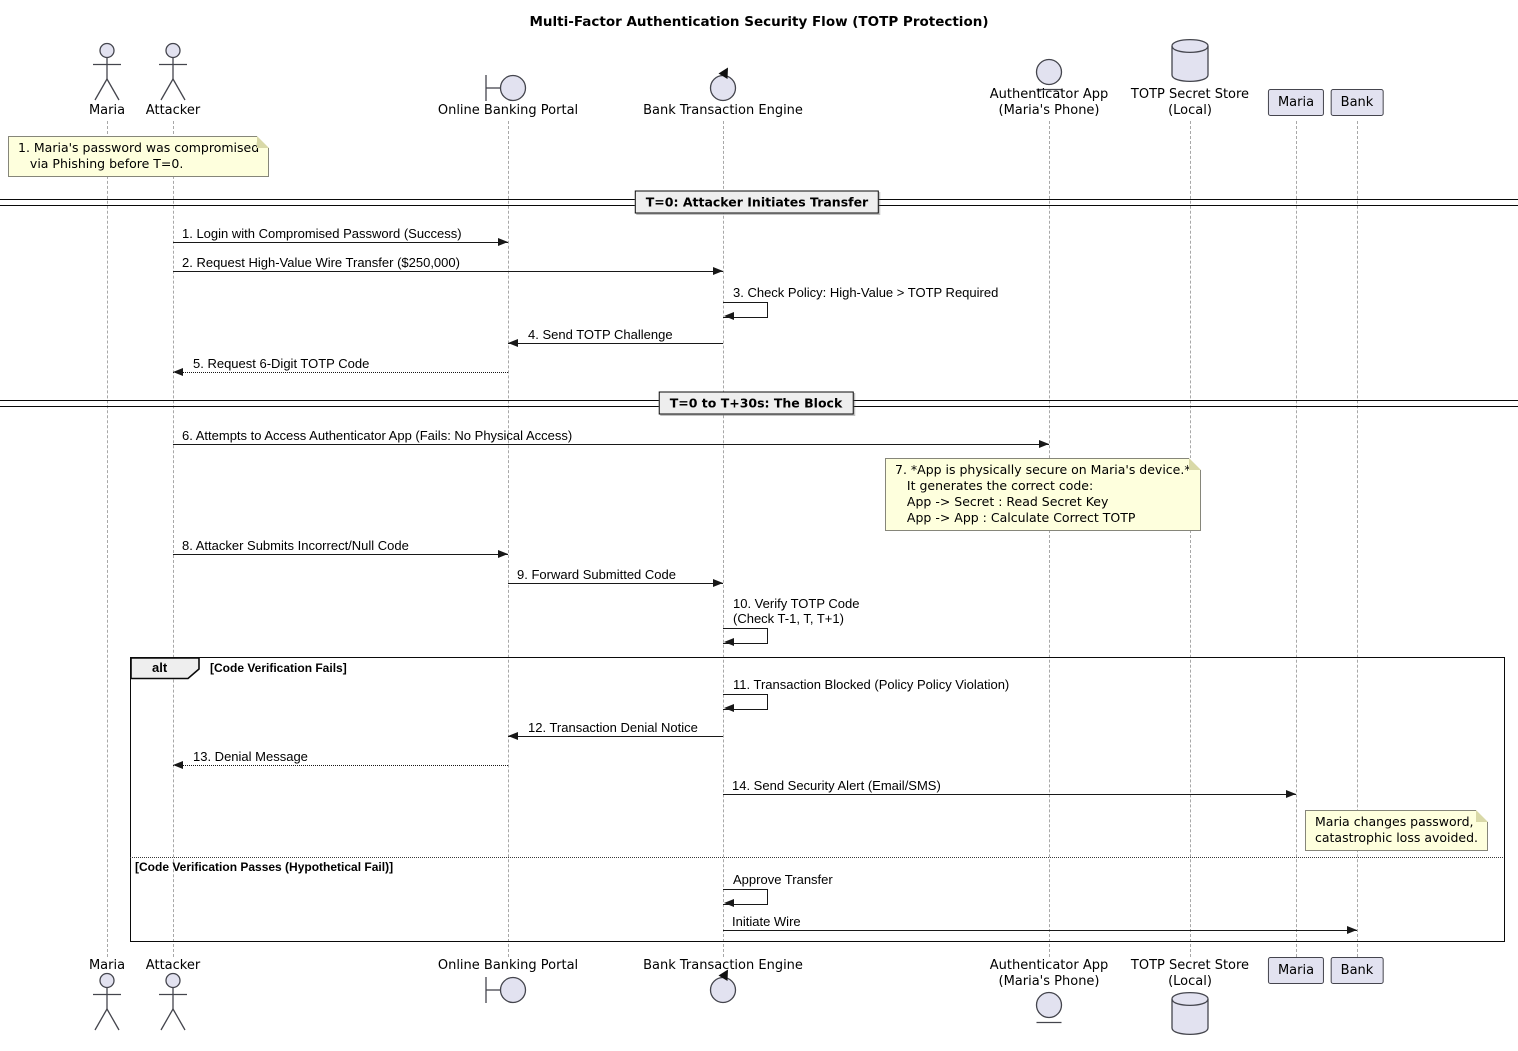 This screenshot has height=1051, width=1518. Describe the element at coordinates (1190, 110) in the screenshot. I see `participant-label-store: (Local)` at that location.